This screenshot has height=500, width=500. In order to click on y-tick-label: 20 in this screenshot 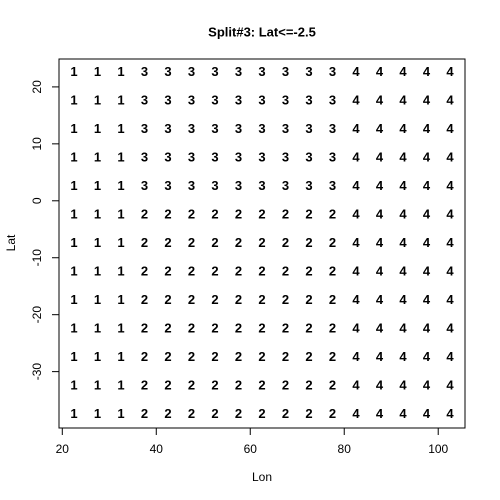, I will do `click(37, 87)`.